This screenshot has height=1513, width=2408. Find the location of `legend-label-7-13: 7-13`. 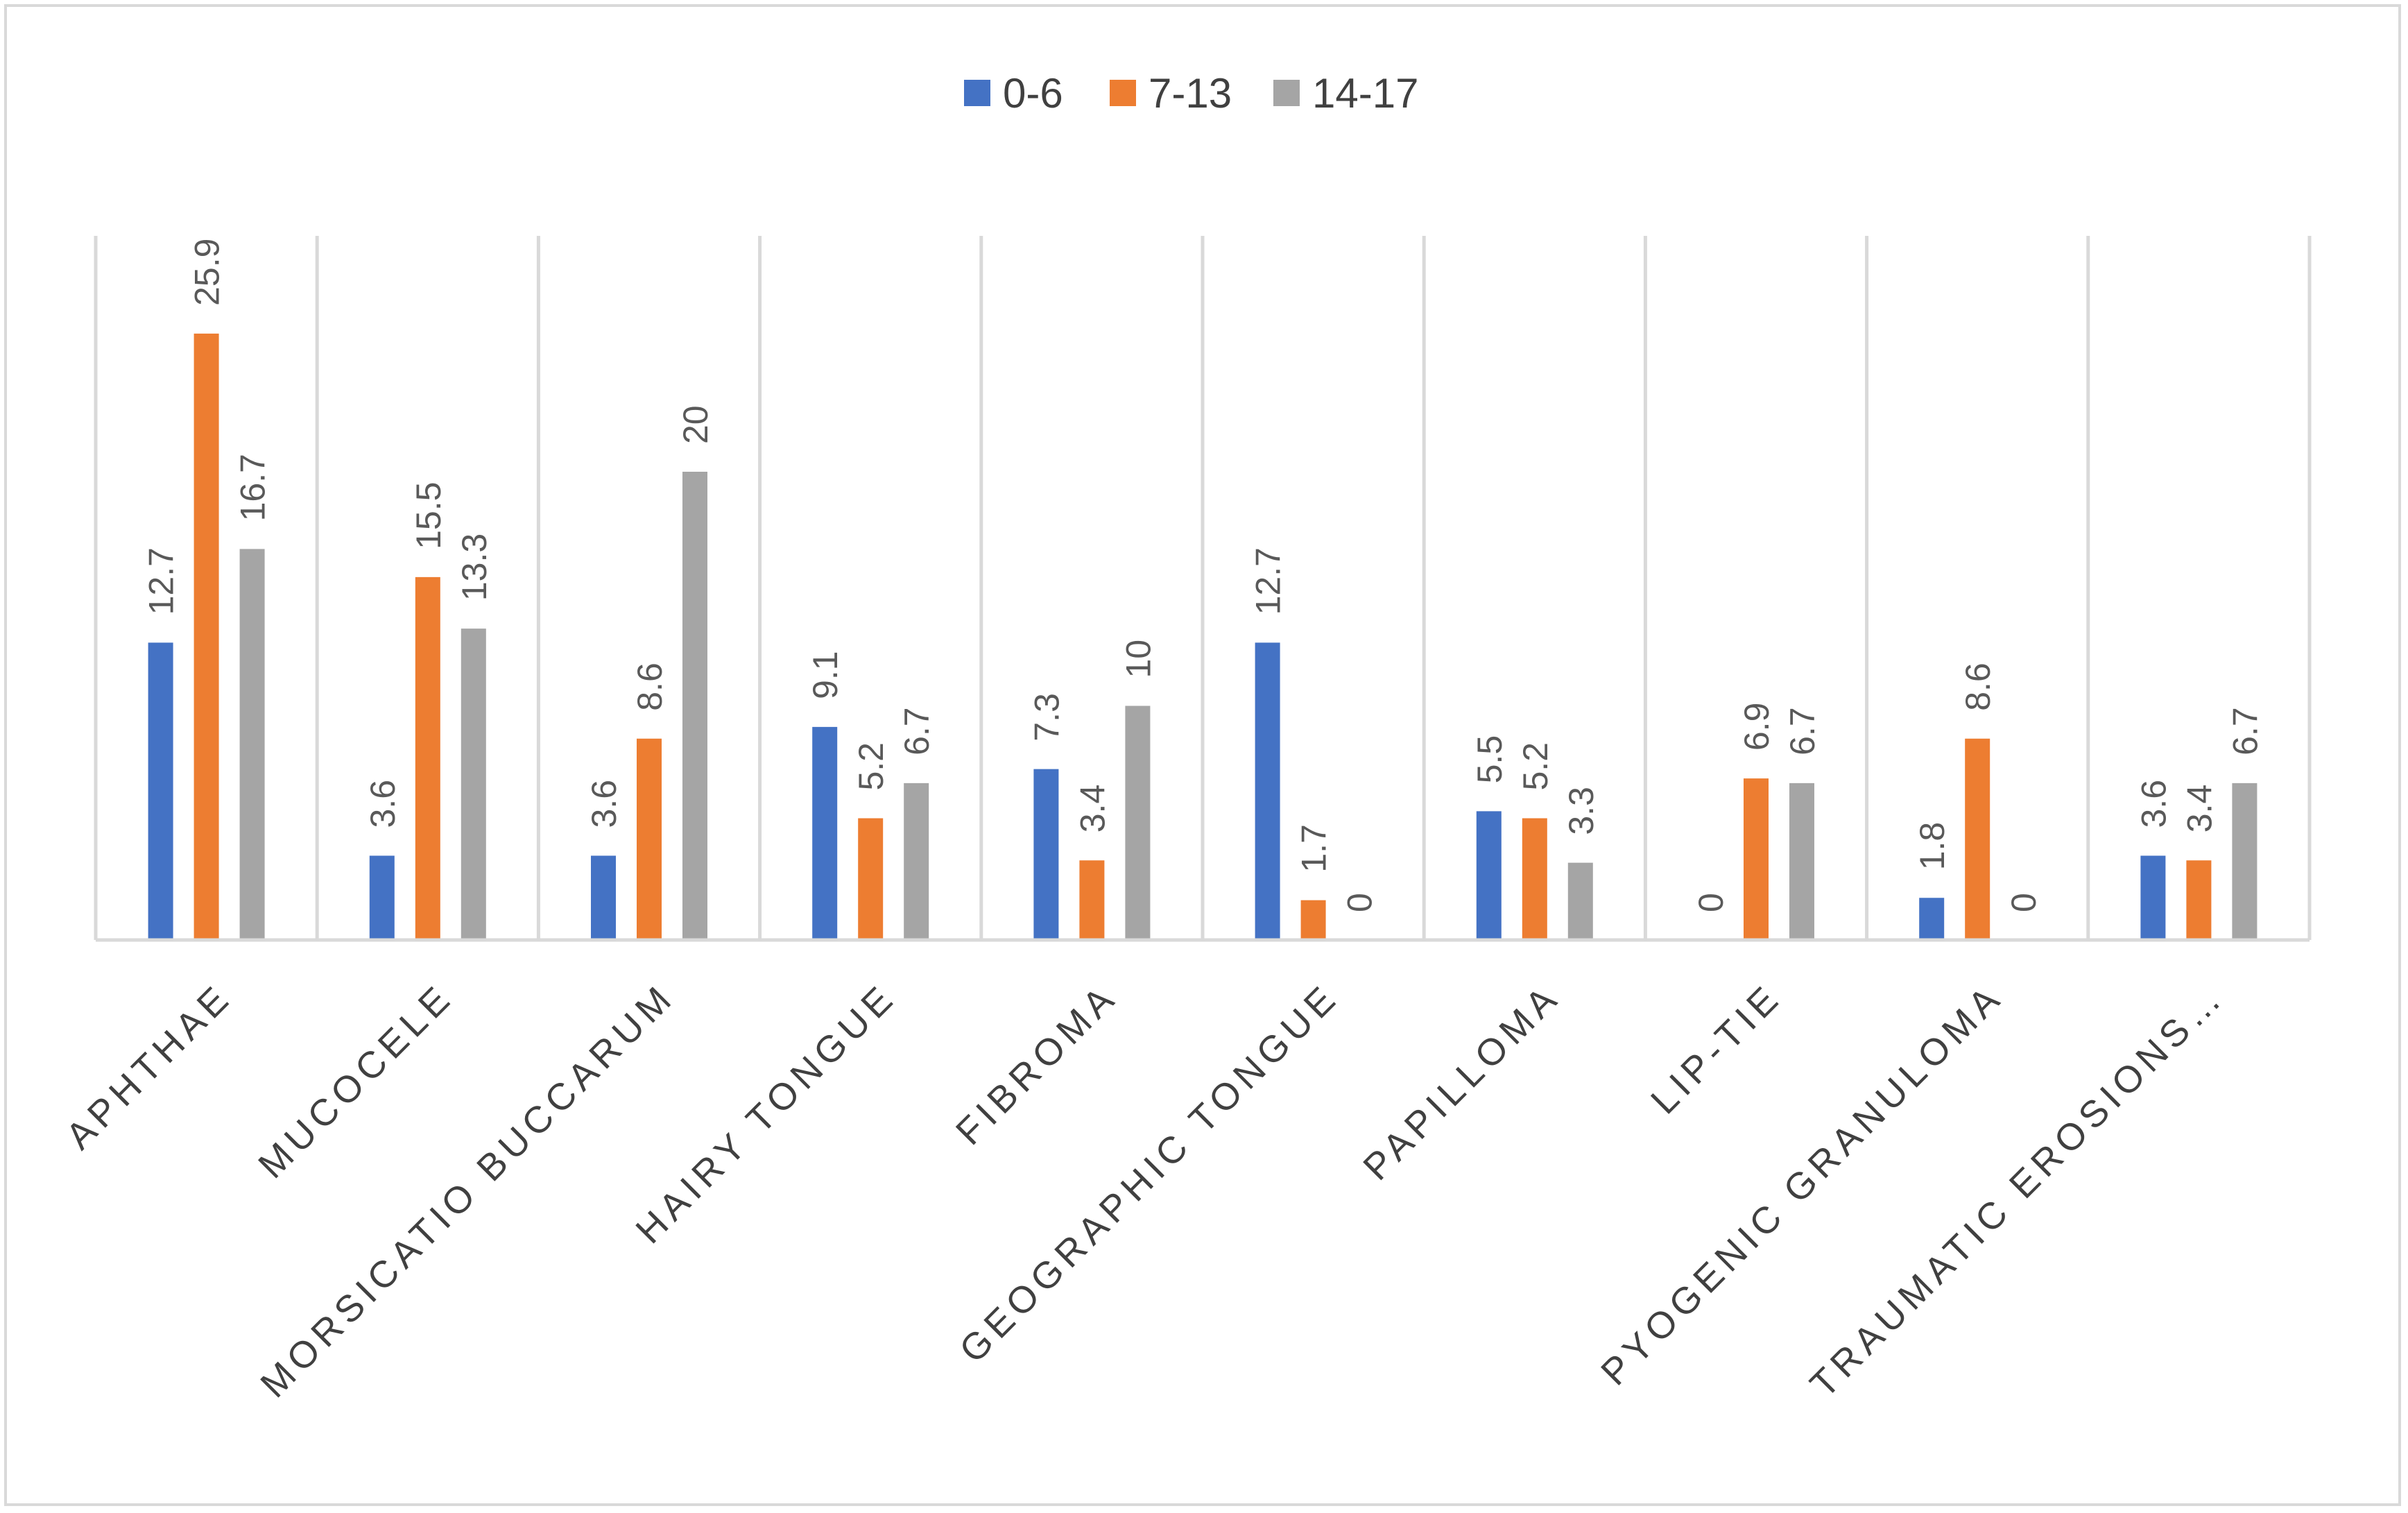

legend-label-7-13: 7-13 is located at coordinates (1190, 93).